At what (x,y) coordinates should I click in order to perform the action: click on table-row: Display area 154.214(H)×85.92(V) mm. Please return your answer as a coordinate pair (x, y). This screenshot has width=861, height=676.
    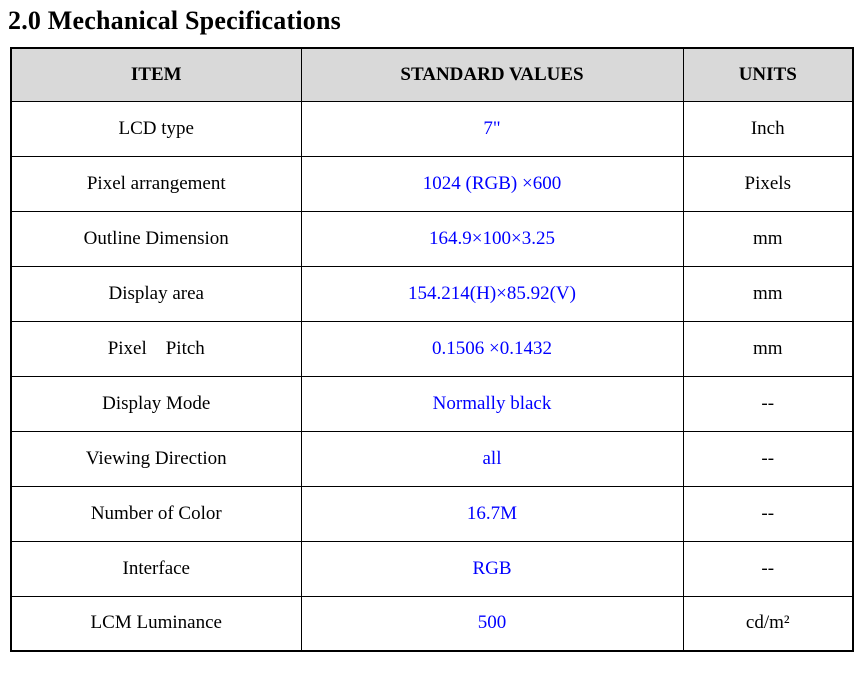
    Looking at the image, I should click on (432, 293).